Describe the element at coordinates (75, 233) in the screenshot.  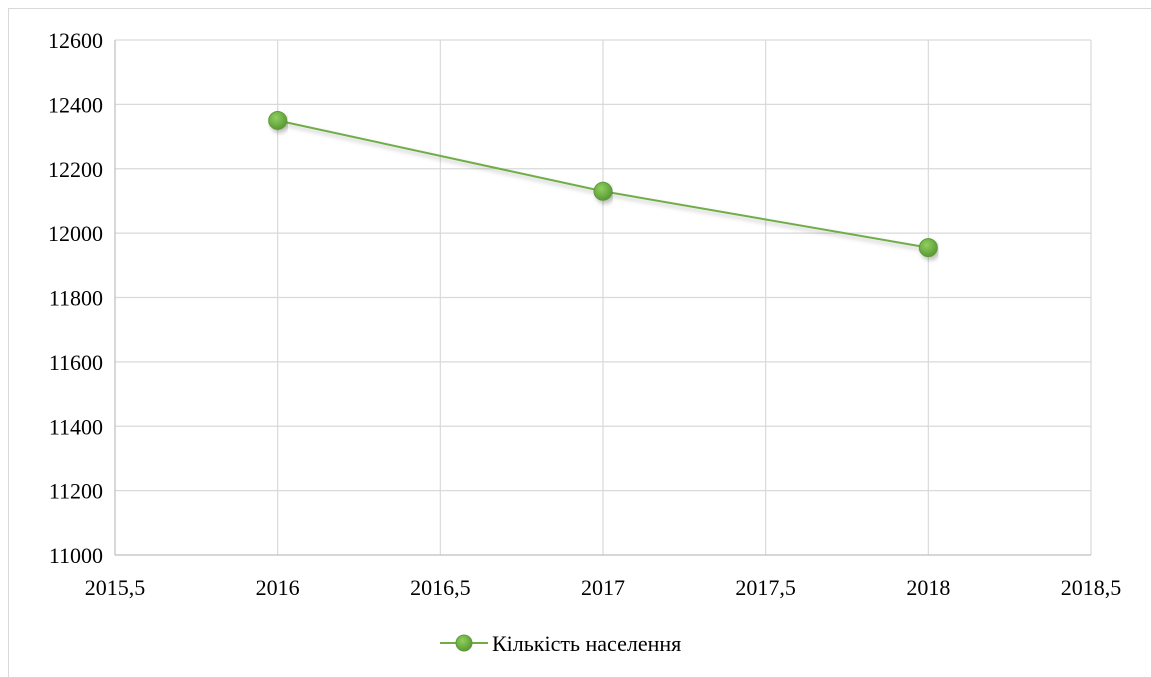
I see `y-tick-label: 12000` at that location.